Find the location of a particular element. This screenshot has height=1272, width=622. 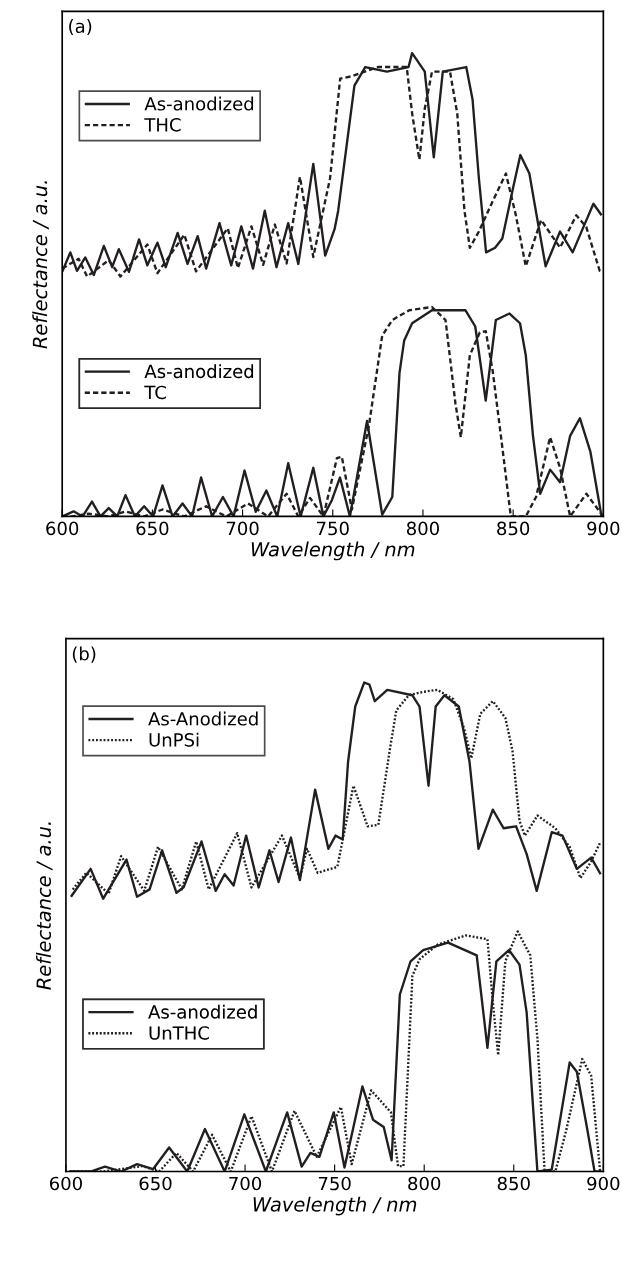

legend-label: UnPSi is located at coordinates (174, 739).